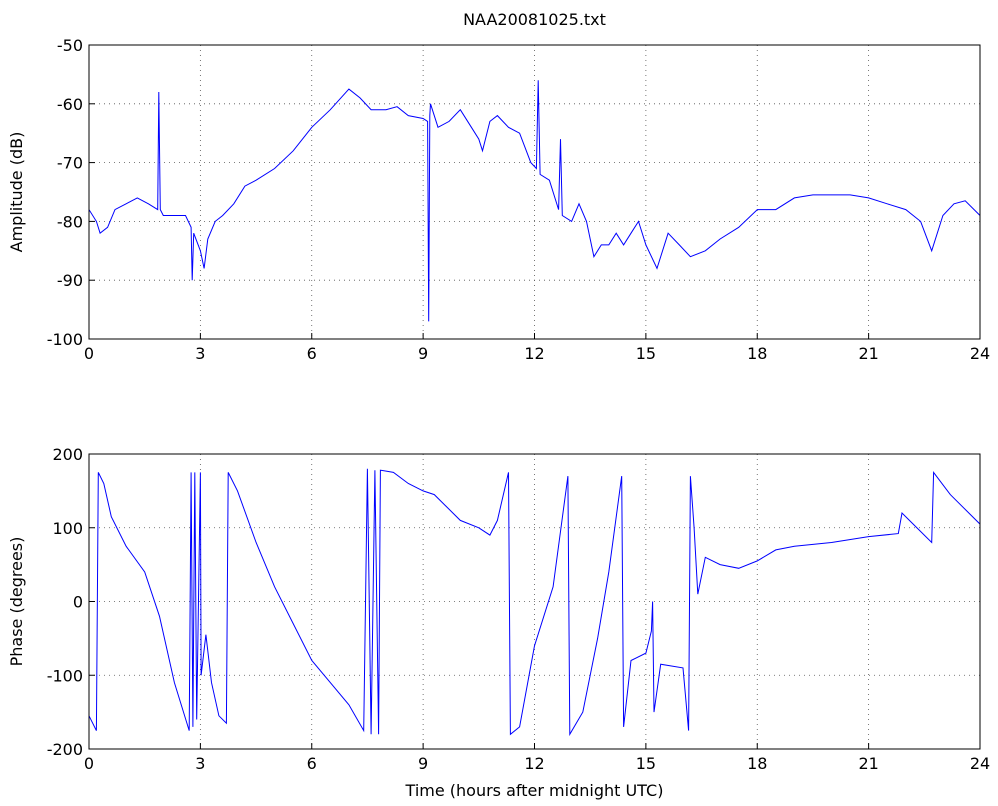 This screenshot has height=806, width=998. Describe the element at coordinates (534, 19) in the screenshot. I see `chart-title: NAA20081025.txt` at that location.